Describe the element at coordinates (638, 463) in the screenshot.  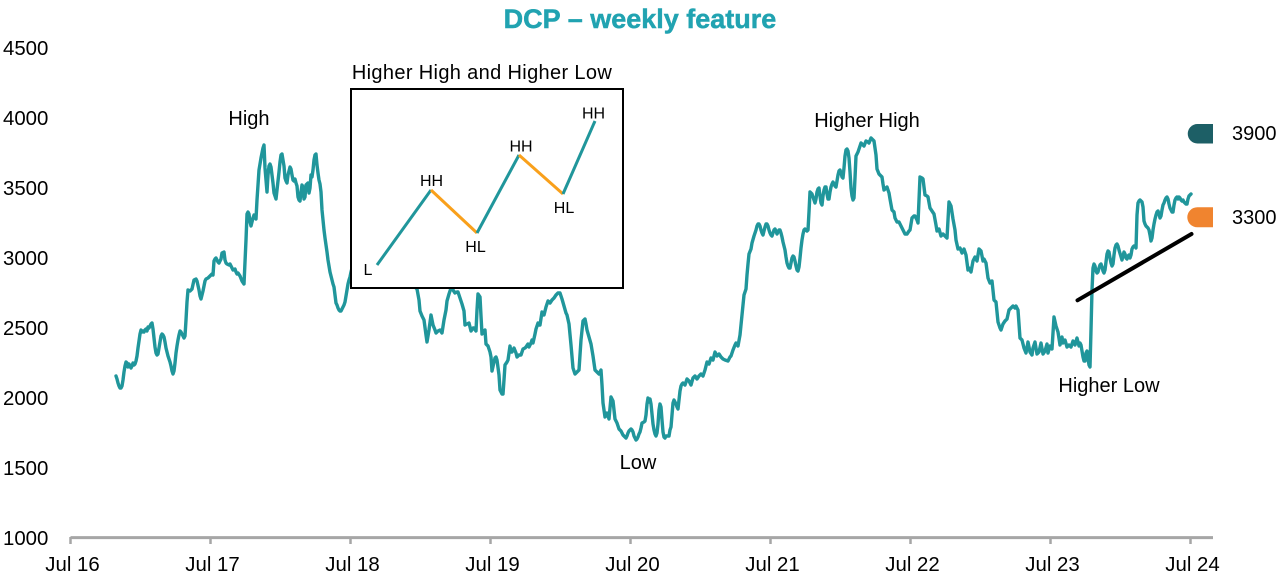
I see `svg-text: Low` at that location.